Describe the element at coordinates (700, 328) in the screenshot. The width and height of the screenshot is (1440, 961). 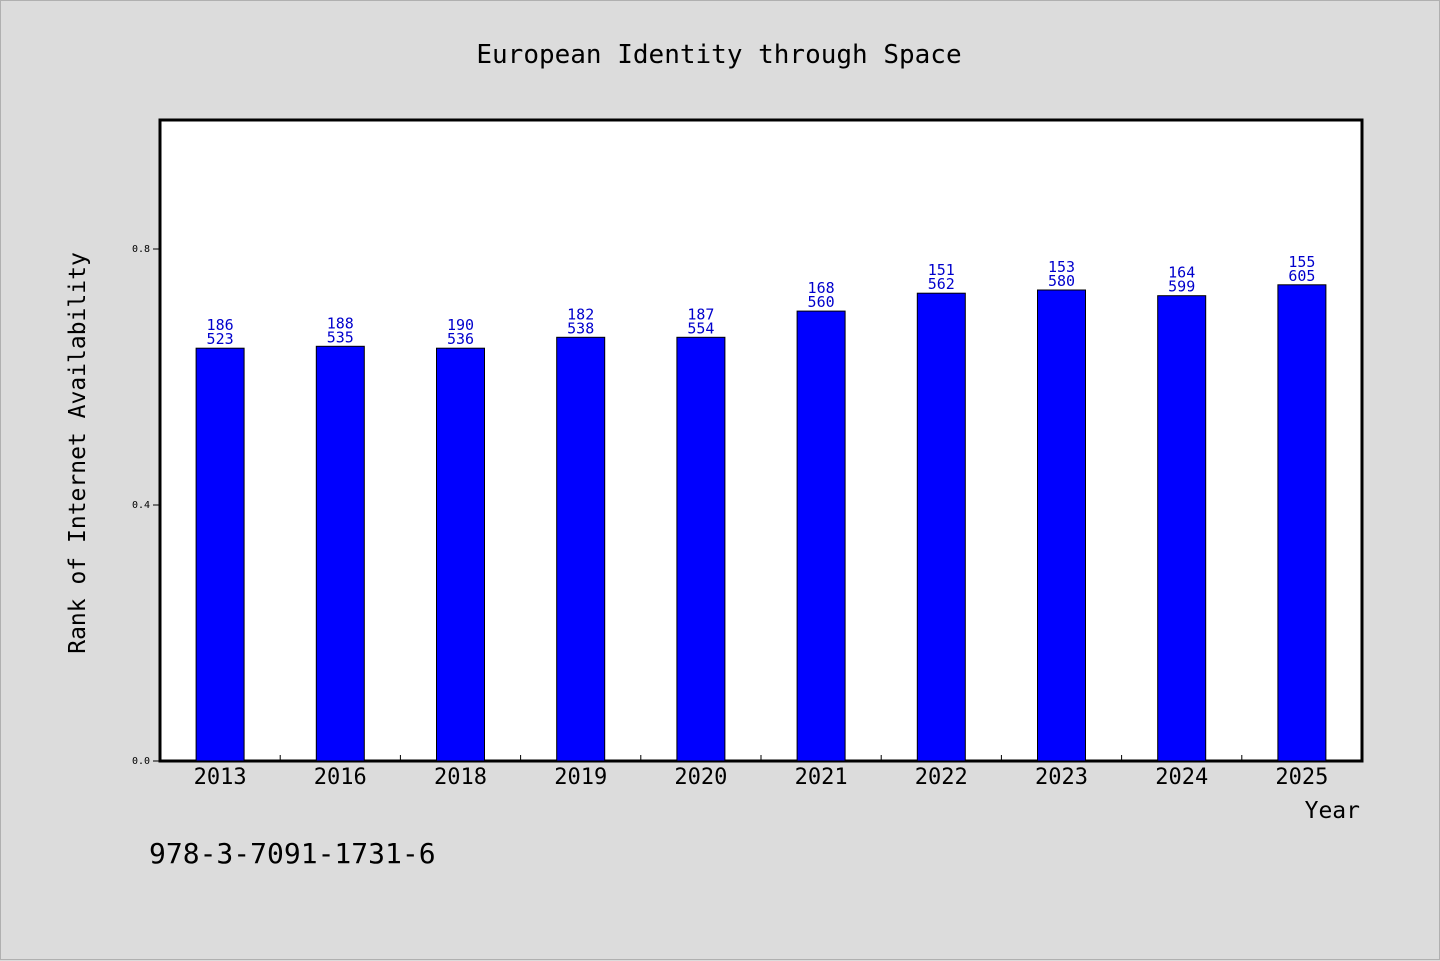
I see `data-label-2020-2: 554` at that location.